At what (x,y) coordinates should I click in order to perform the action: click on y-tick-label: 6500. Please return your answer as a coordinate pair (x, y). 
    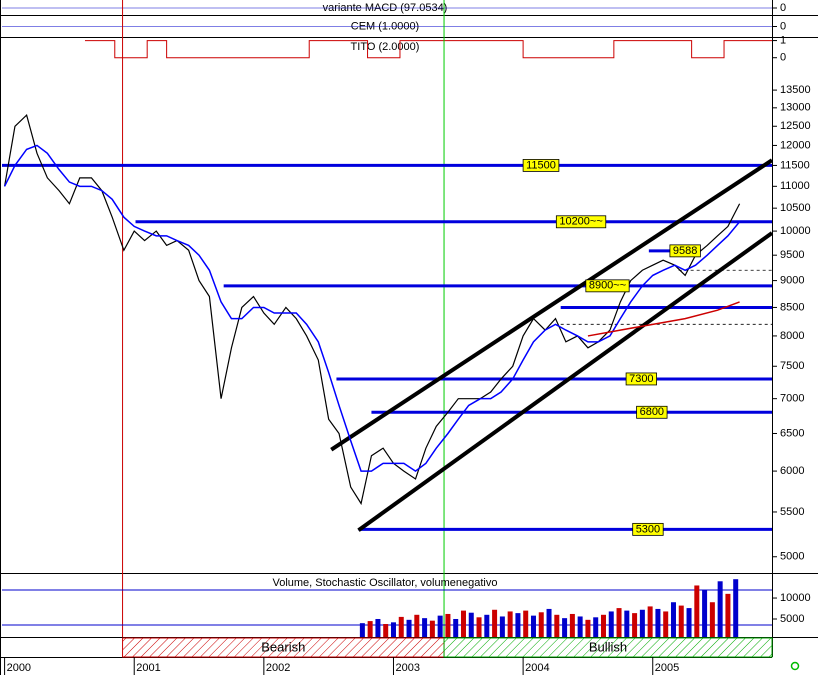
    Looking at the image, I should click on (792, 433).